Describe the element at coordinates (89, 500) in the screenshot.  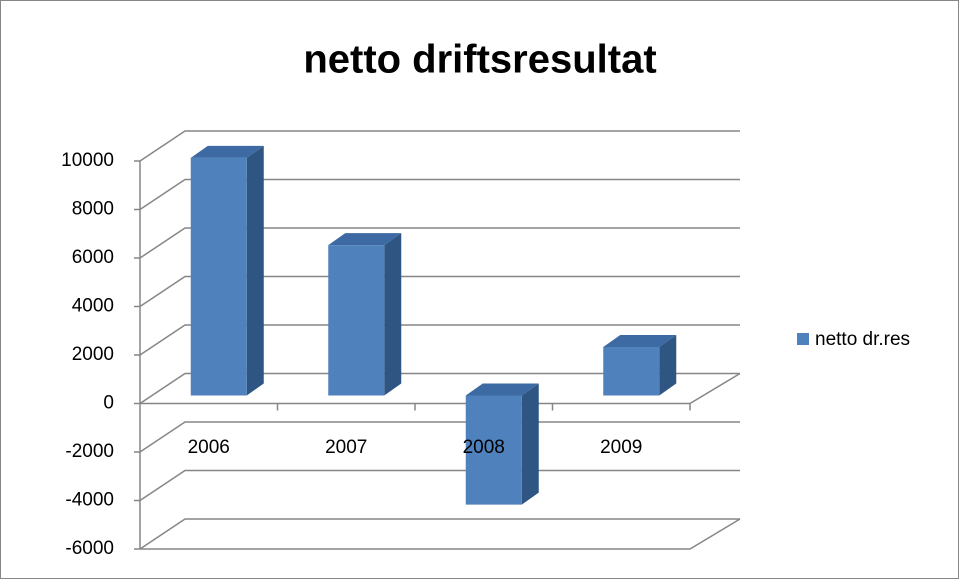
I see `y-tick-label: -4000` at that location.